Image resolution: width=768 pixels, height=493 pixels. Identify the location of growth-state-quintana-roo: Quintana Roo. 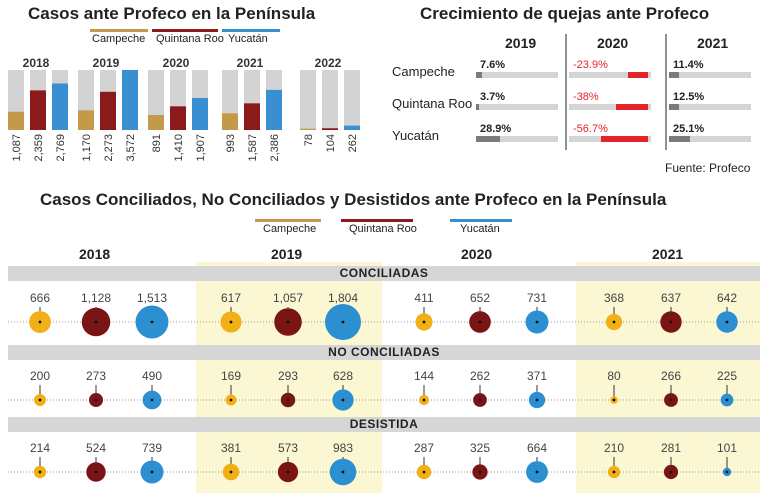
(432, 103).